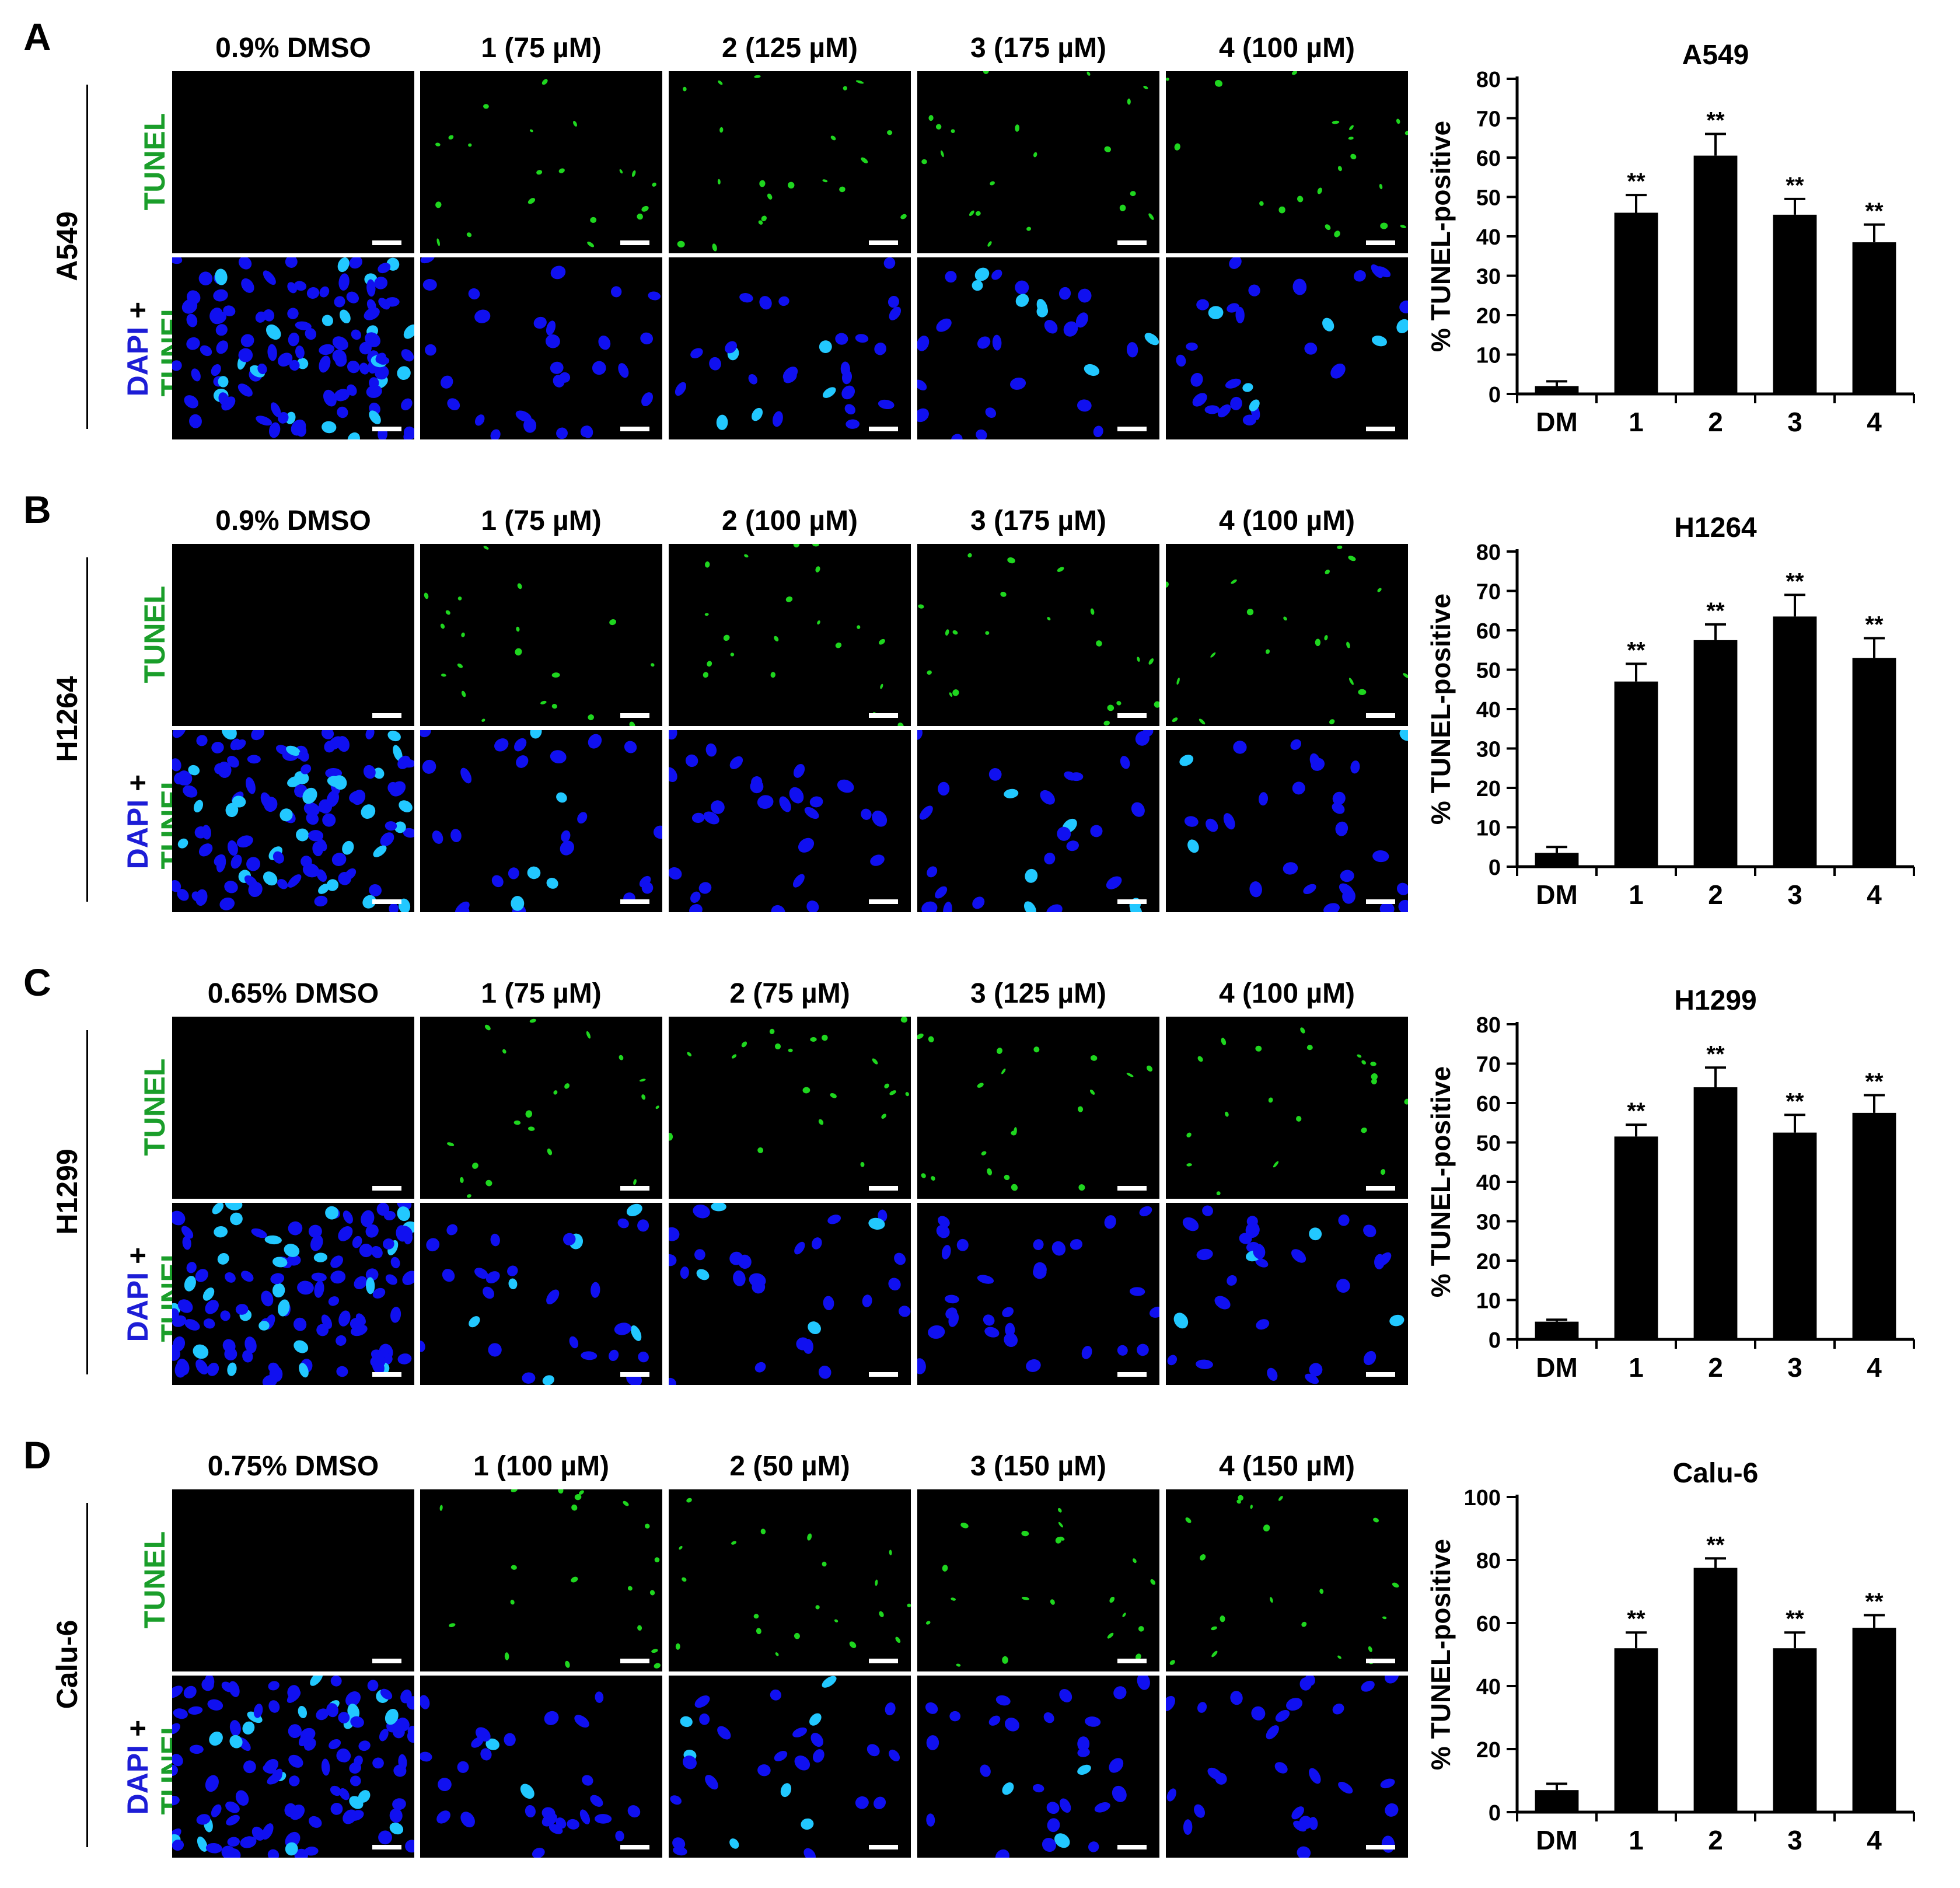 The width and height of the screenshot is (1960, 1888). I want to click on cell-line-label: H1299, so click(67, 1192).